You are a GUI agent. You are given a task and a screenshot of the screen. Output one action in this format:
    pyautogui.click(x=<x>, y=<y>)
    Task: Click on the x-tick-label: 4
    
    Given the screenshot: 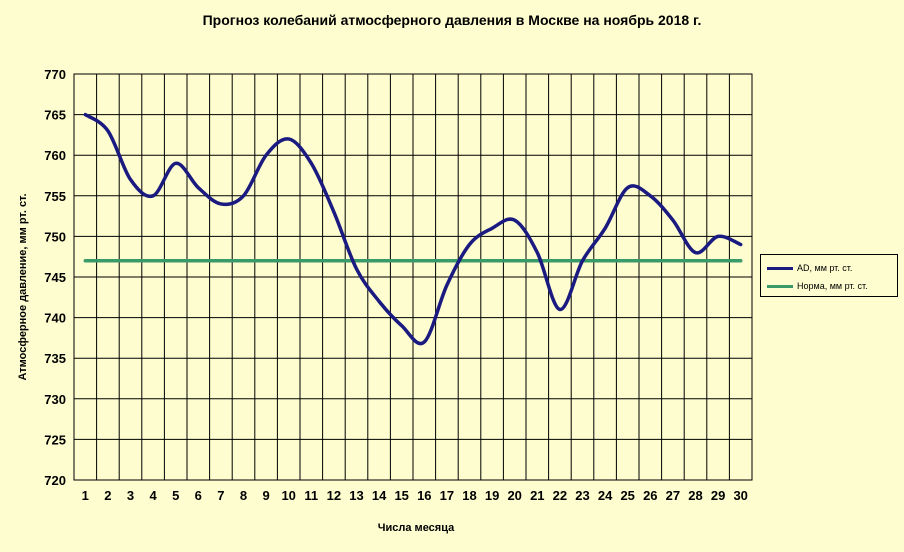 What is the action you would take?
    pyautogui.click(x=153, y=495)
    